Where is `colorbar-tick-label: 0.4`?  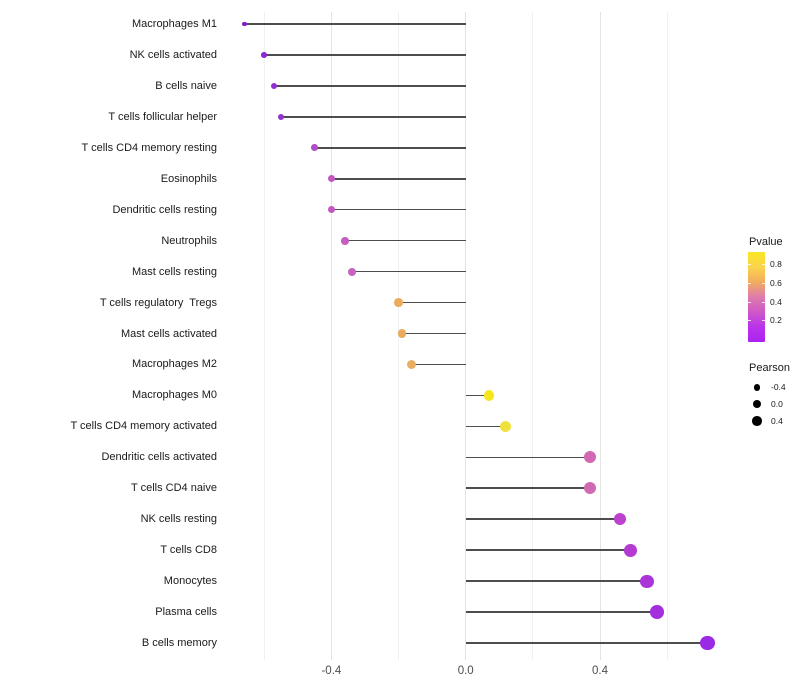 colorbar-tick-label: 0.4 is located at coordinates (776, 301).